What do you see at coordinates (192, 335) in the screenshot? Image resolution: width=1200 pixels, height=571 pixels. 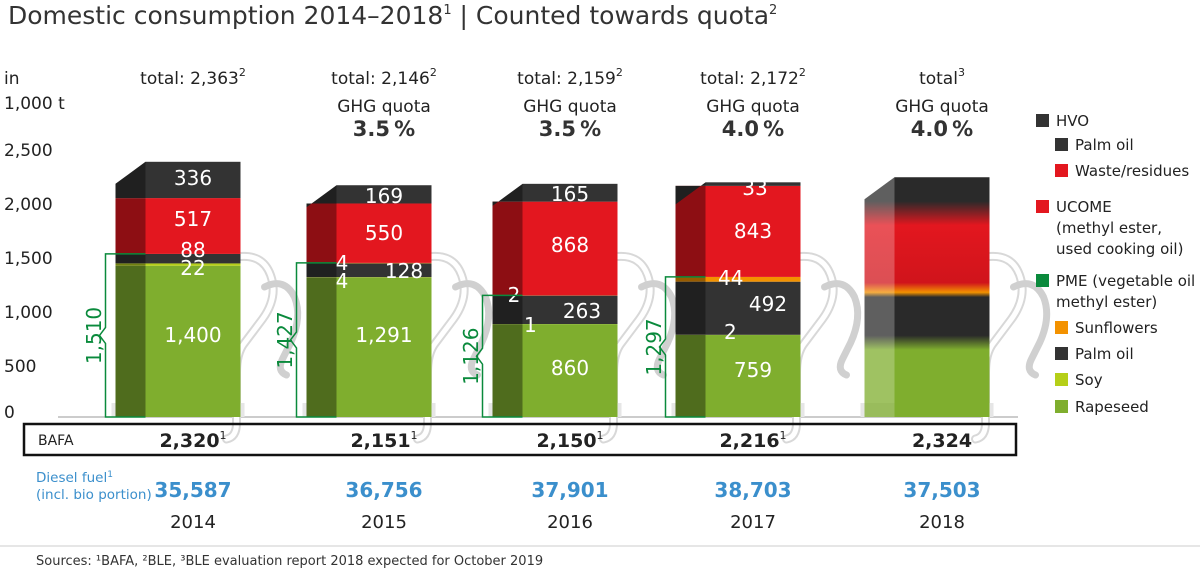 I see `segment-label: 1,400` at bounding box center [192, 335].